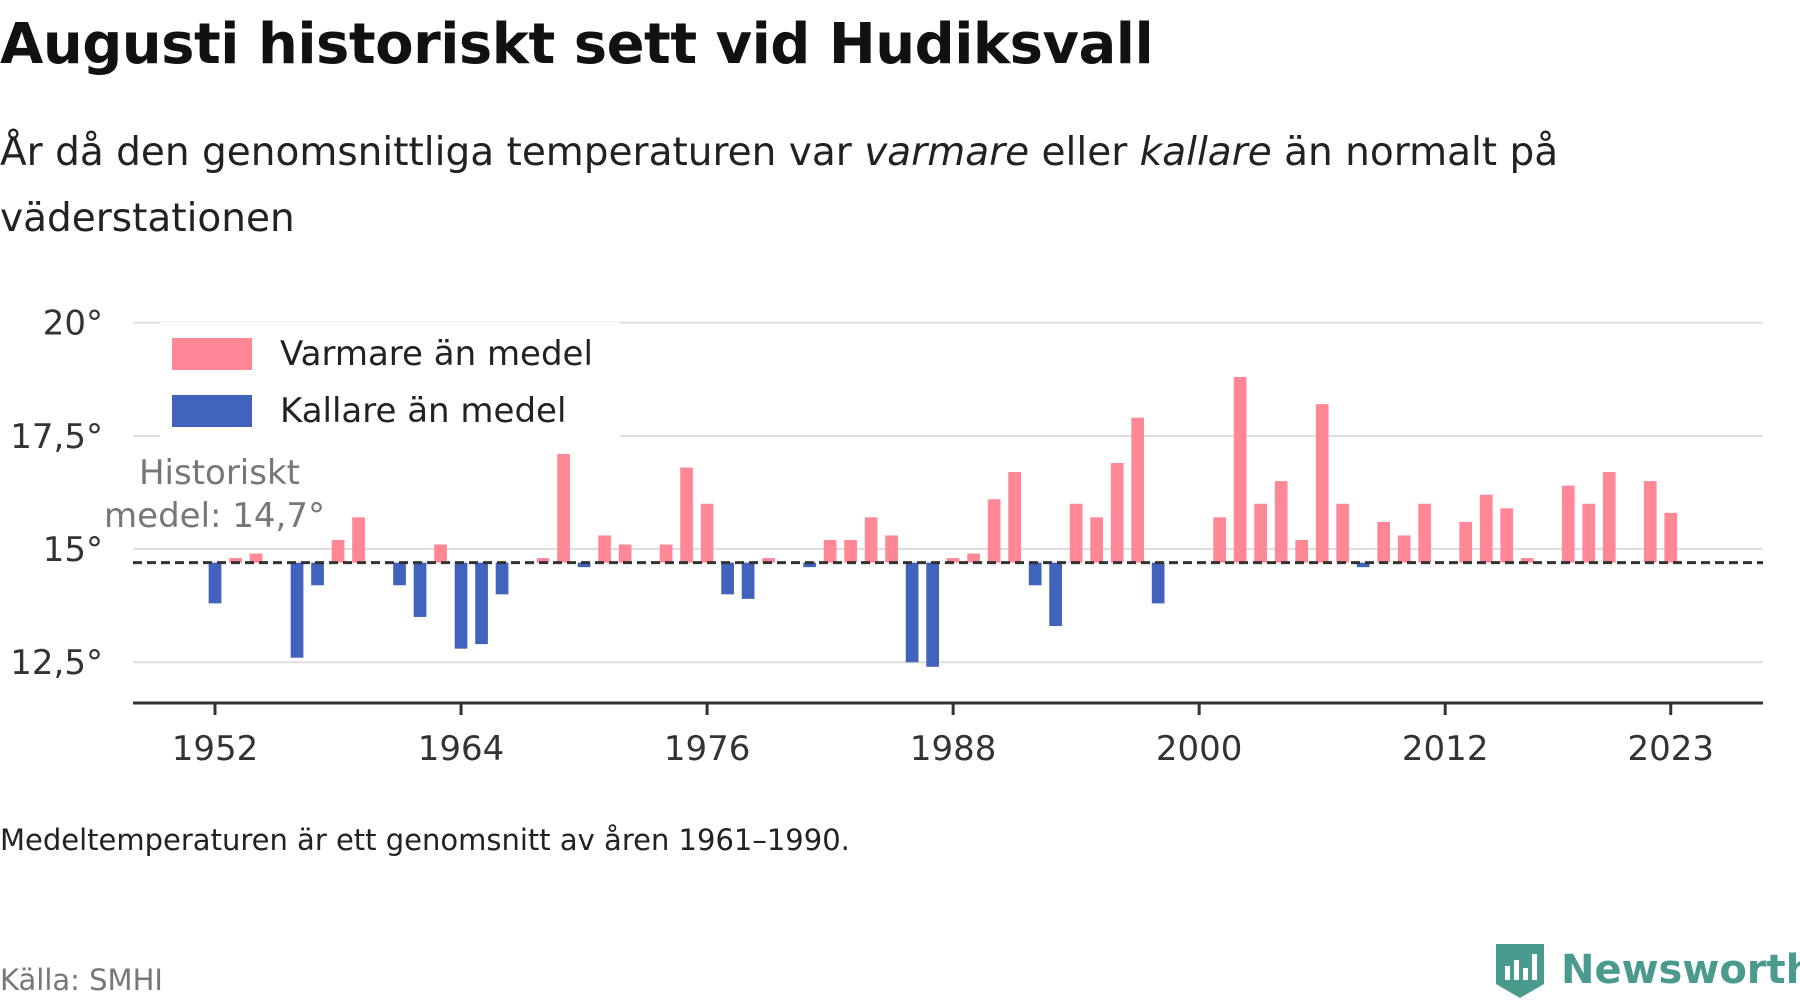 The height and width of the screenshot is (1000, 1800). Describe the element at coordinates (1199, 749) in the screenshot. I see `x-tick-label: 2000` at that location.